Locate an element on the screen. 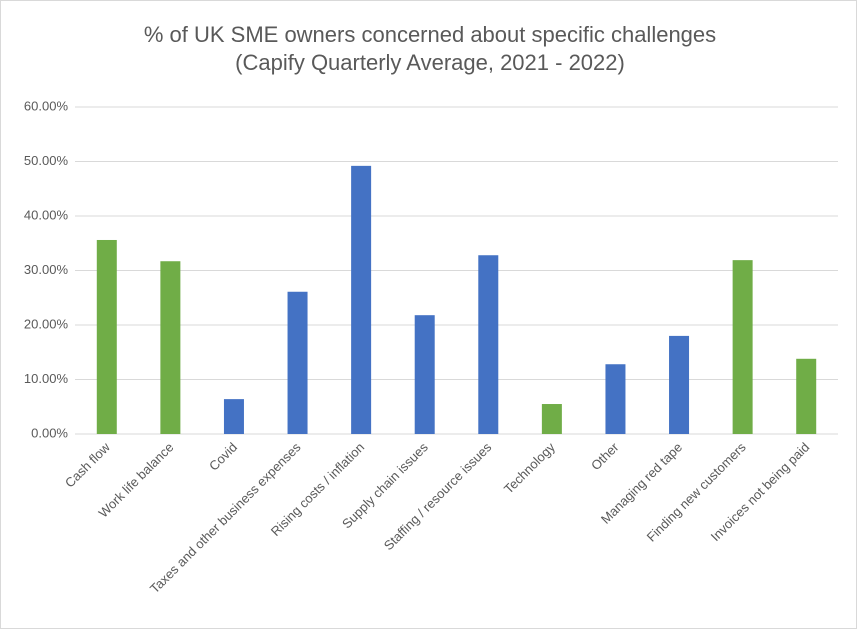  y-tick-label: 0.00% is located at coordinates (49, 432).